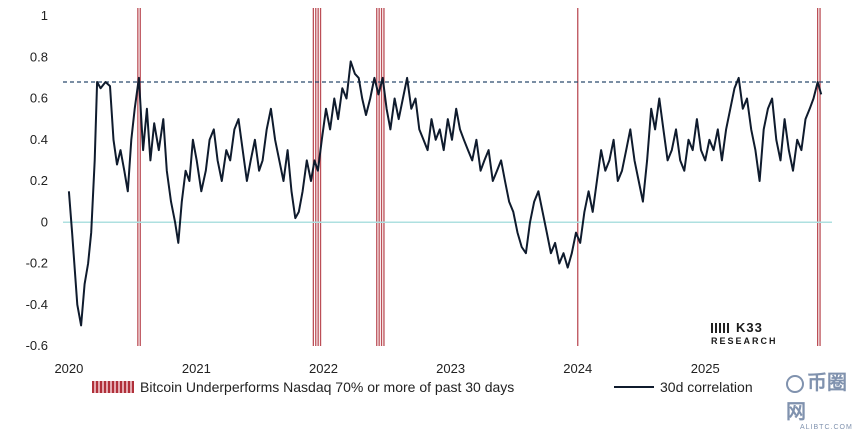 This screenshot has width=860, height=431. Describe the element at coordinates (44, 15) in the screenshot. I see `y-tick-label: 1` at that location.